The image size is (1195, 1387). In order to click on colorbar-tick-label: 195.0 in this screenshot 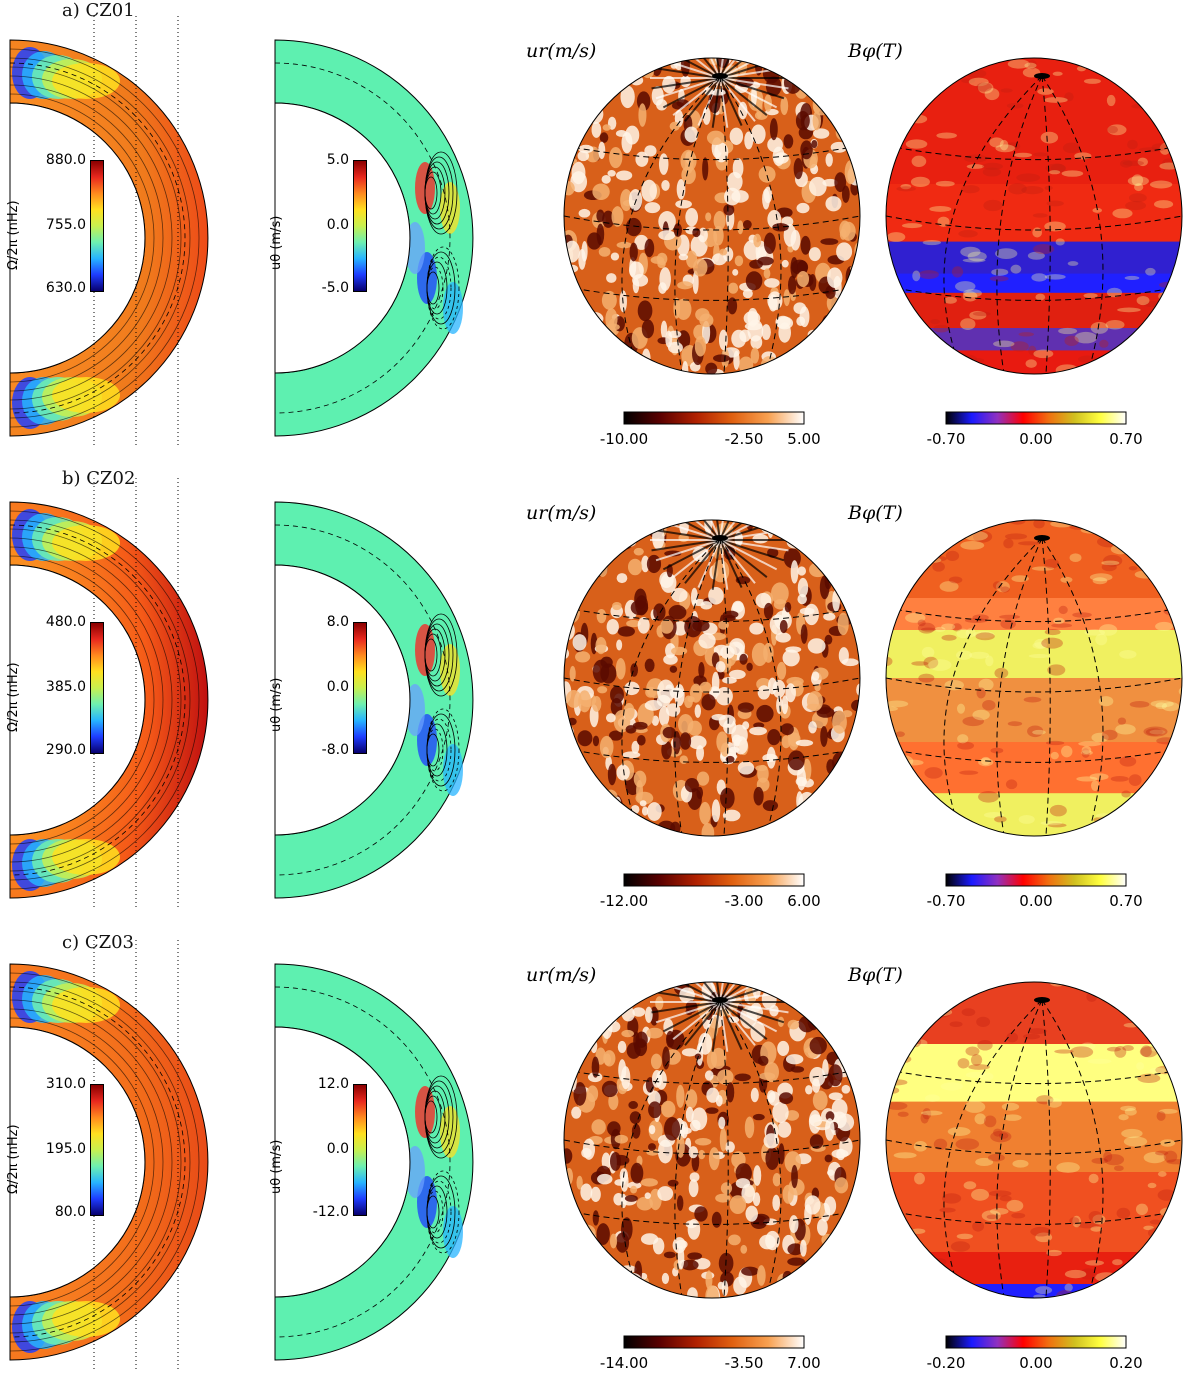, I will do `click(65, 1149)`.